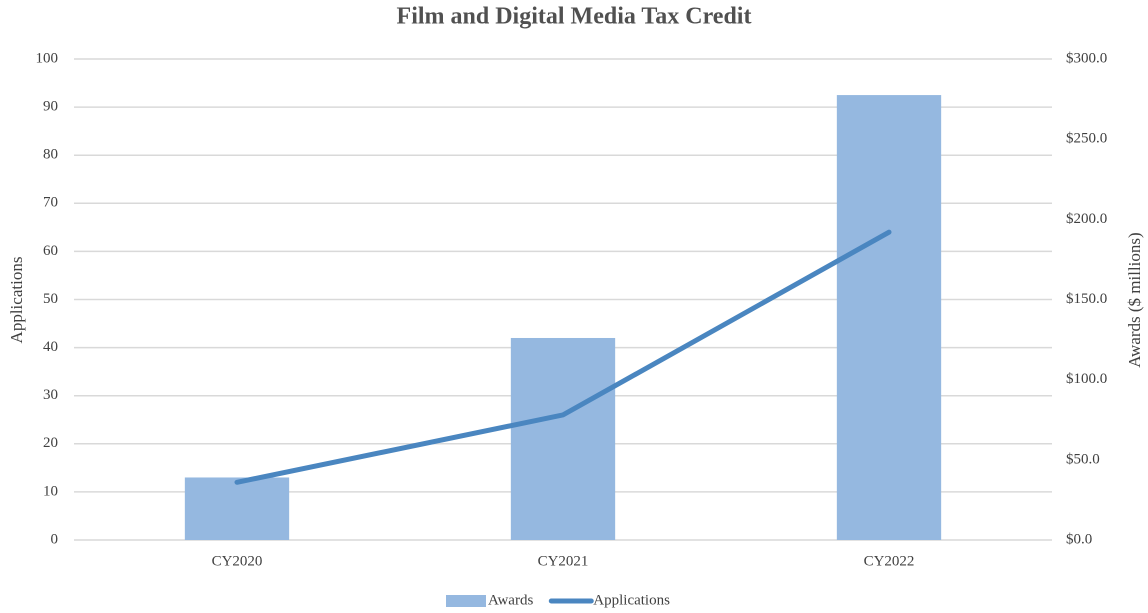 The width and height of the screenshot is (1148, 613). I want to click on x-tick-label: CY2022, so click(889, 561).